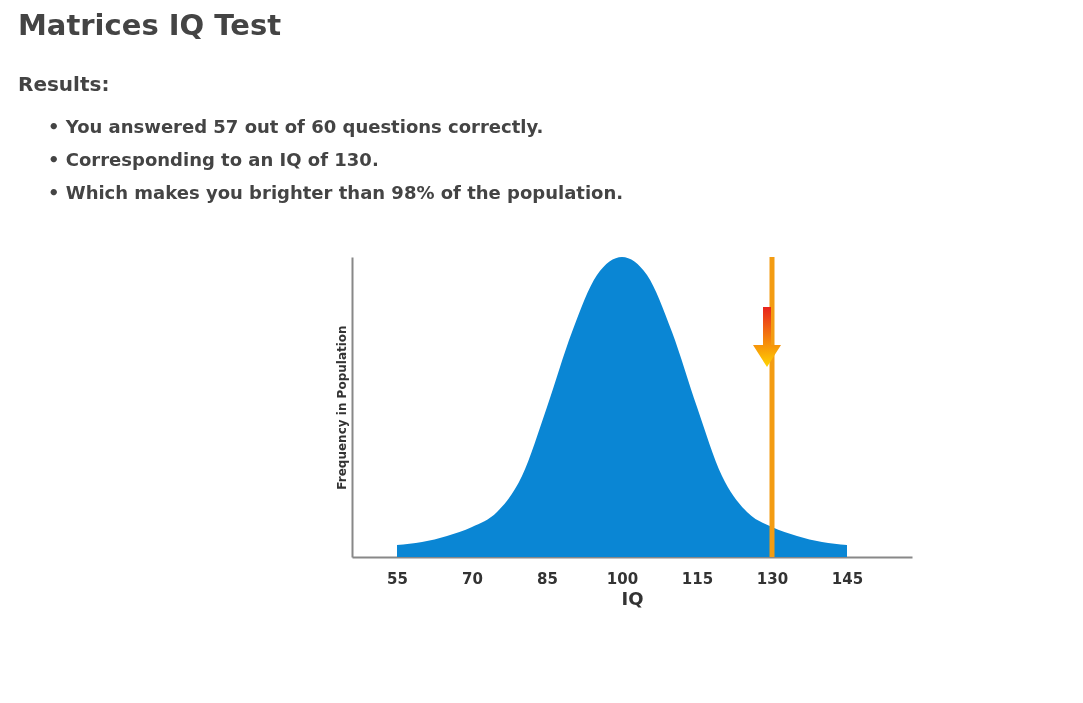 The height and width of the screenshot is (703, 1083). What do you see at coordinates (632, 598) in the screenshot?
I see `x-axis-title: IQ` at bounding box center [632, 598].